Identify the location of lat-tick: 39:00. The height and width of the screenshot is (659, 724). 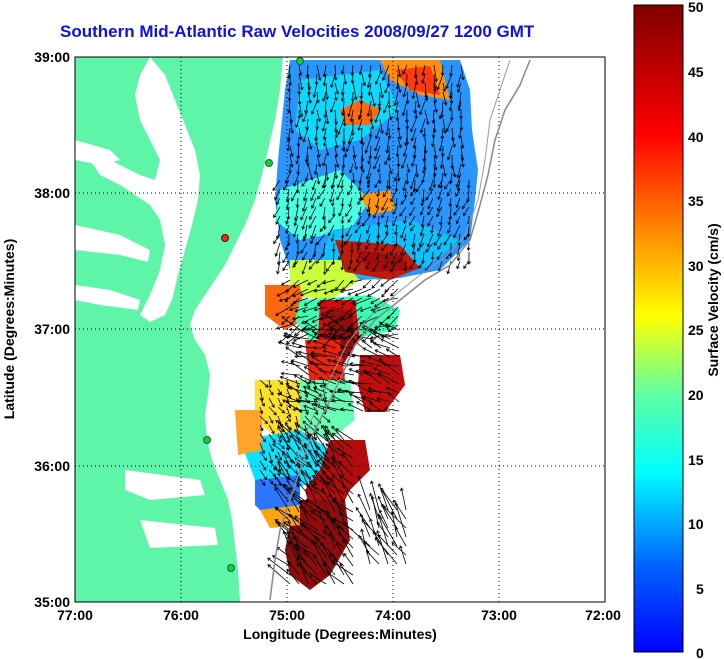
(52, 57).